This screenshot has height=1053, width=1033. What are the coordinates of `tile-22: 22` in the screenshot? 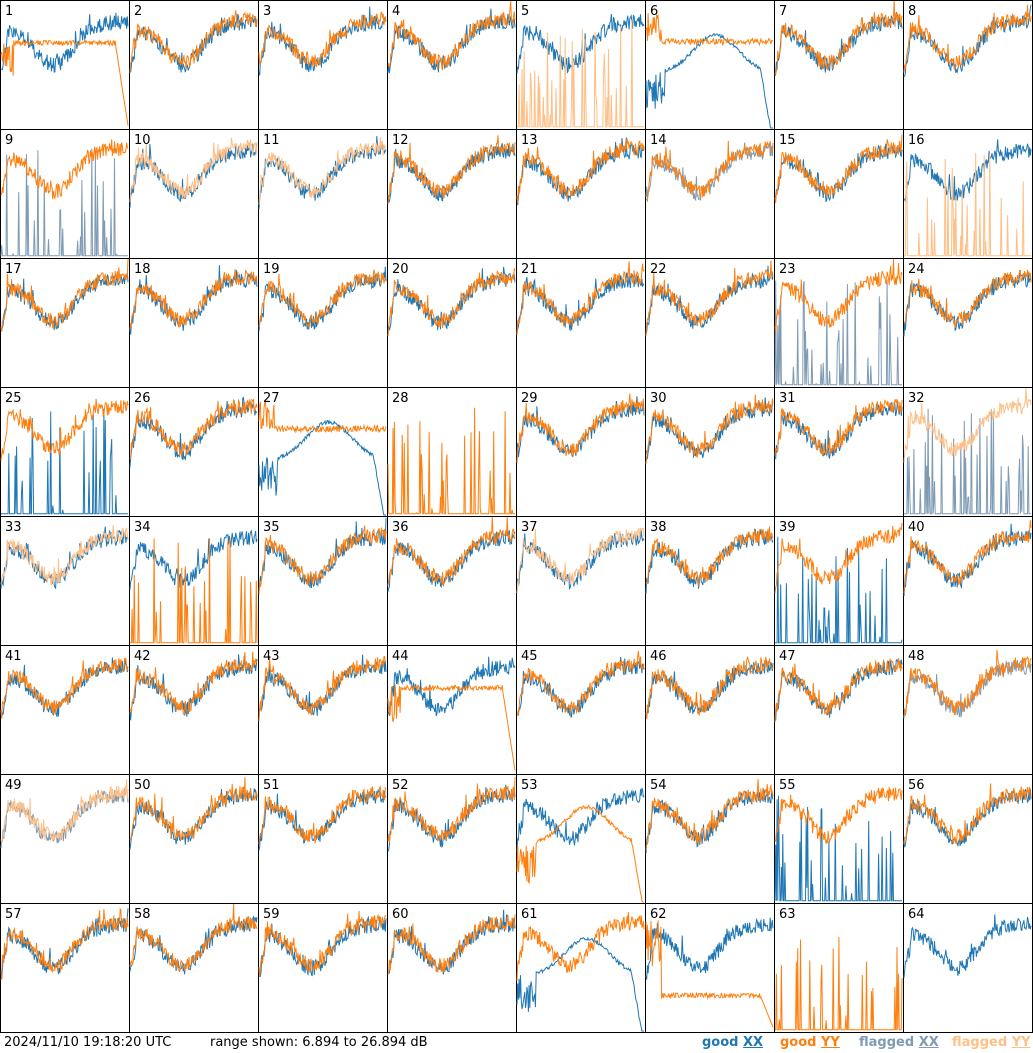 It's located at (710, 323).